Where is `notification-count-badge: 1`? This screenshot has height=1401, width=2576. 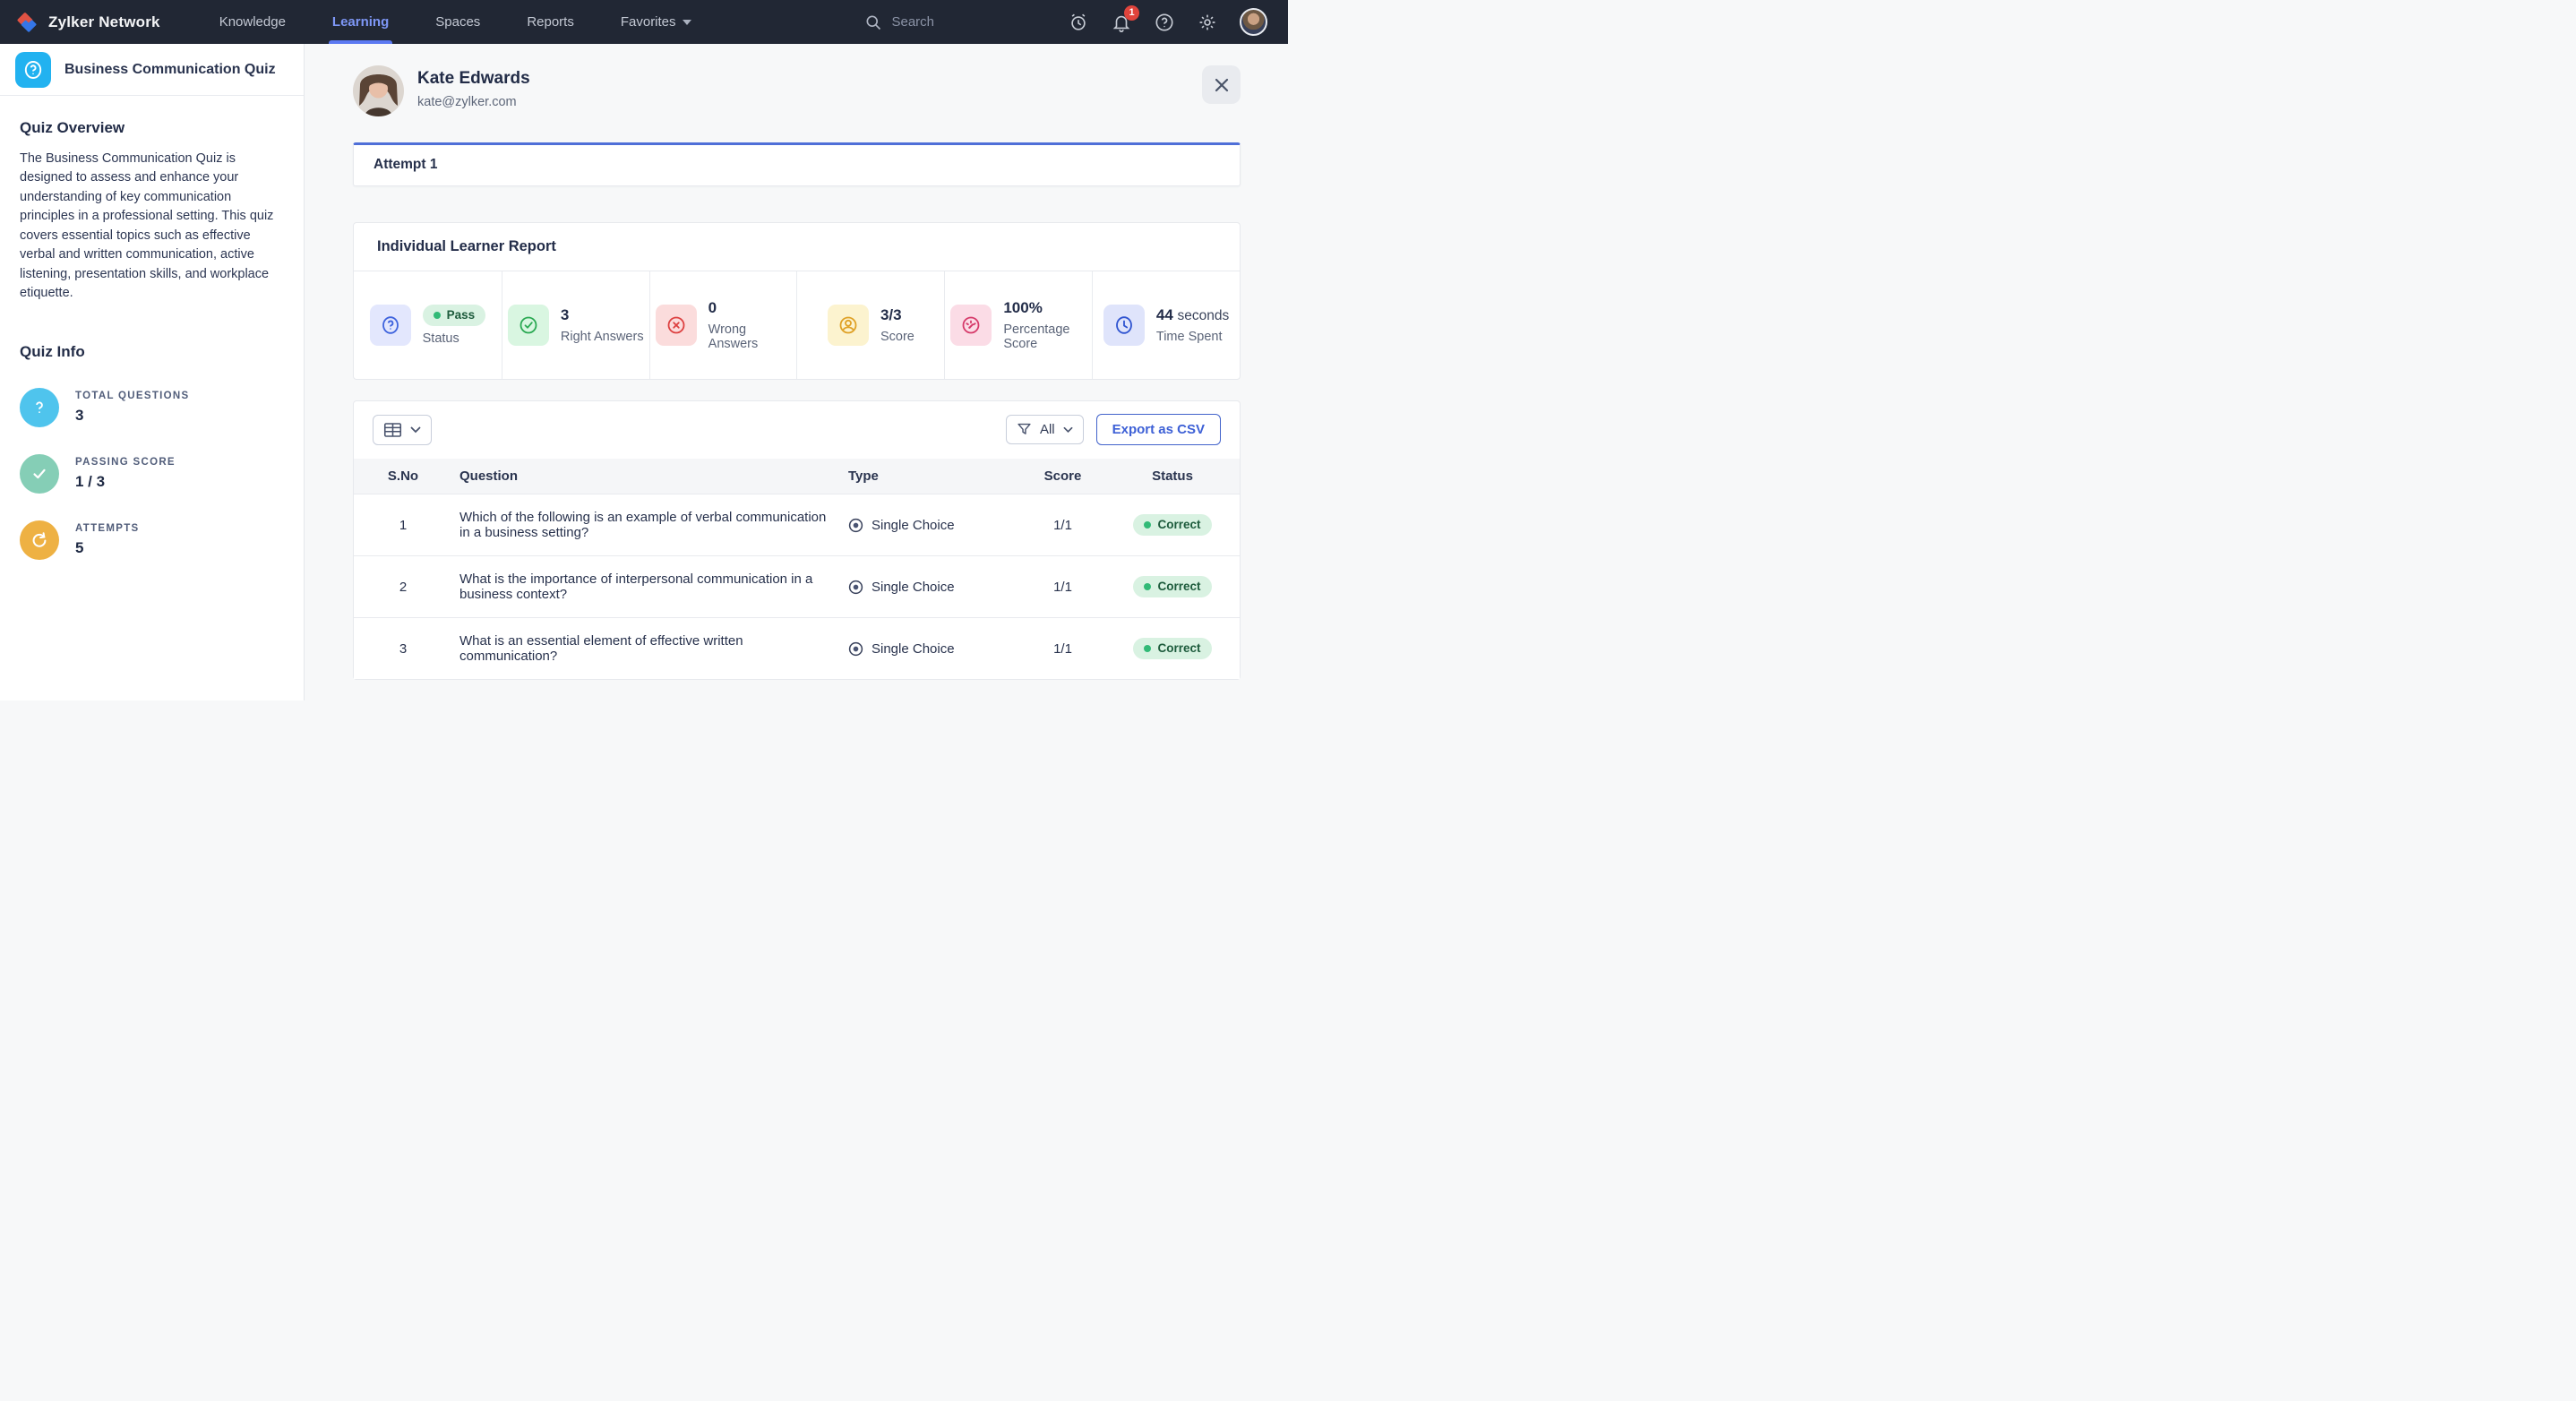 notification-count-badge: 1 is located at coordinates (1131, 12).